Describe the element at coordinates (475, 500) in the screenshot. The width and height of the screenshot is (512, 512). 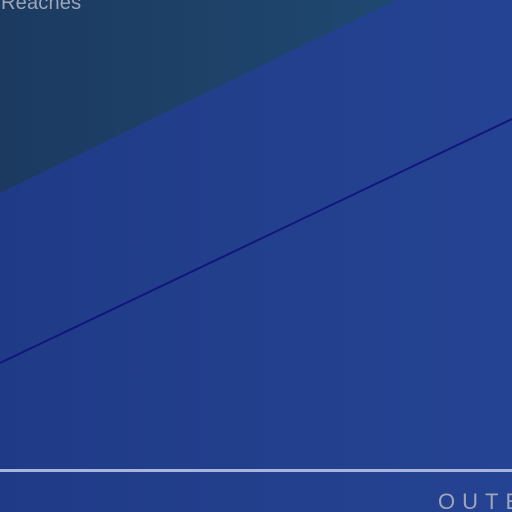
I see `footer-text: OUTE` at that location.